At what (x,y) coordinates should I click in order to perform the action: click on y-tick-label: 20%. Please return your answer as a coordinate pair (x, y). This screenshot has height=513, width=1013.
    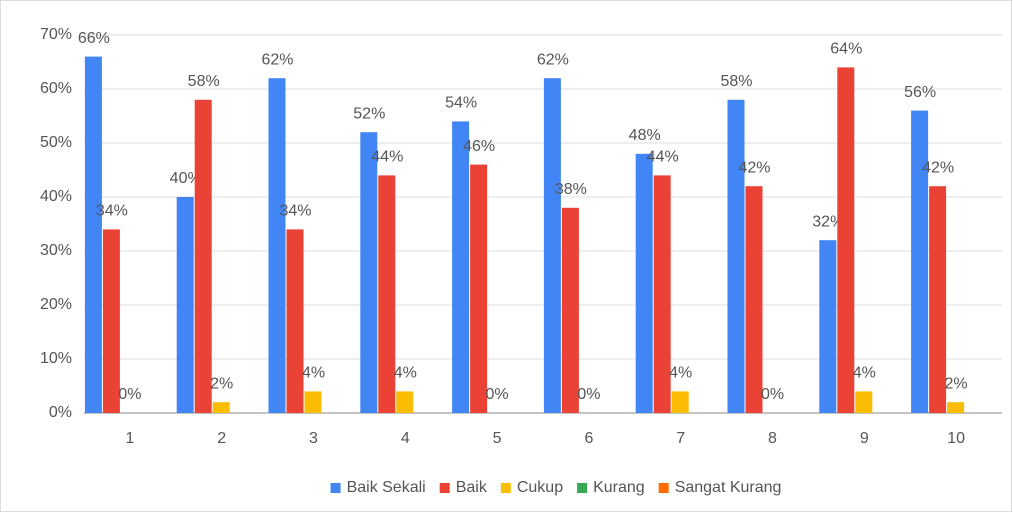
    Looking at the image, I should click on (56, 304).